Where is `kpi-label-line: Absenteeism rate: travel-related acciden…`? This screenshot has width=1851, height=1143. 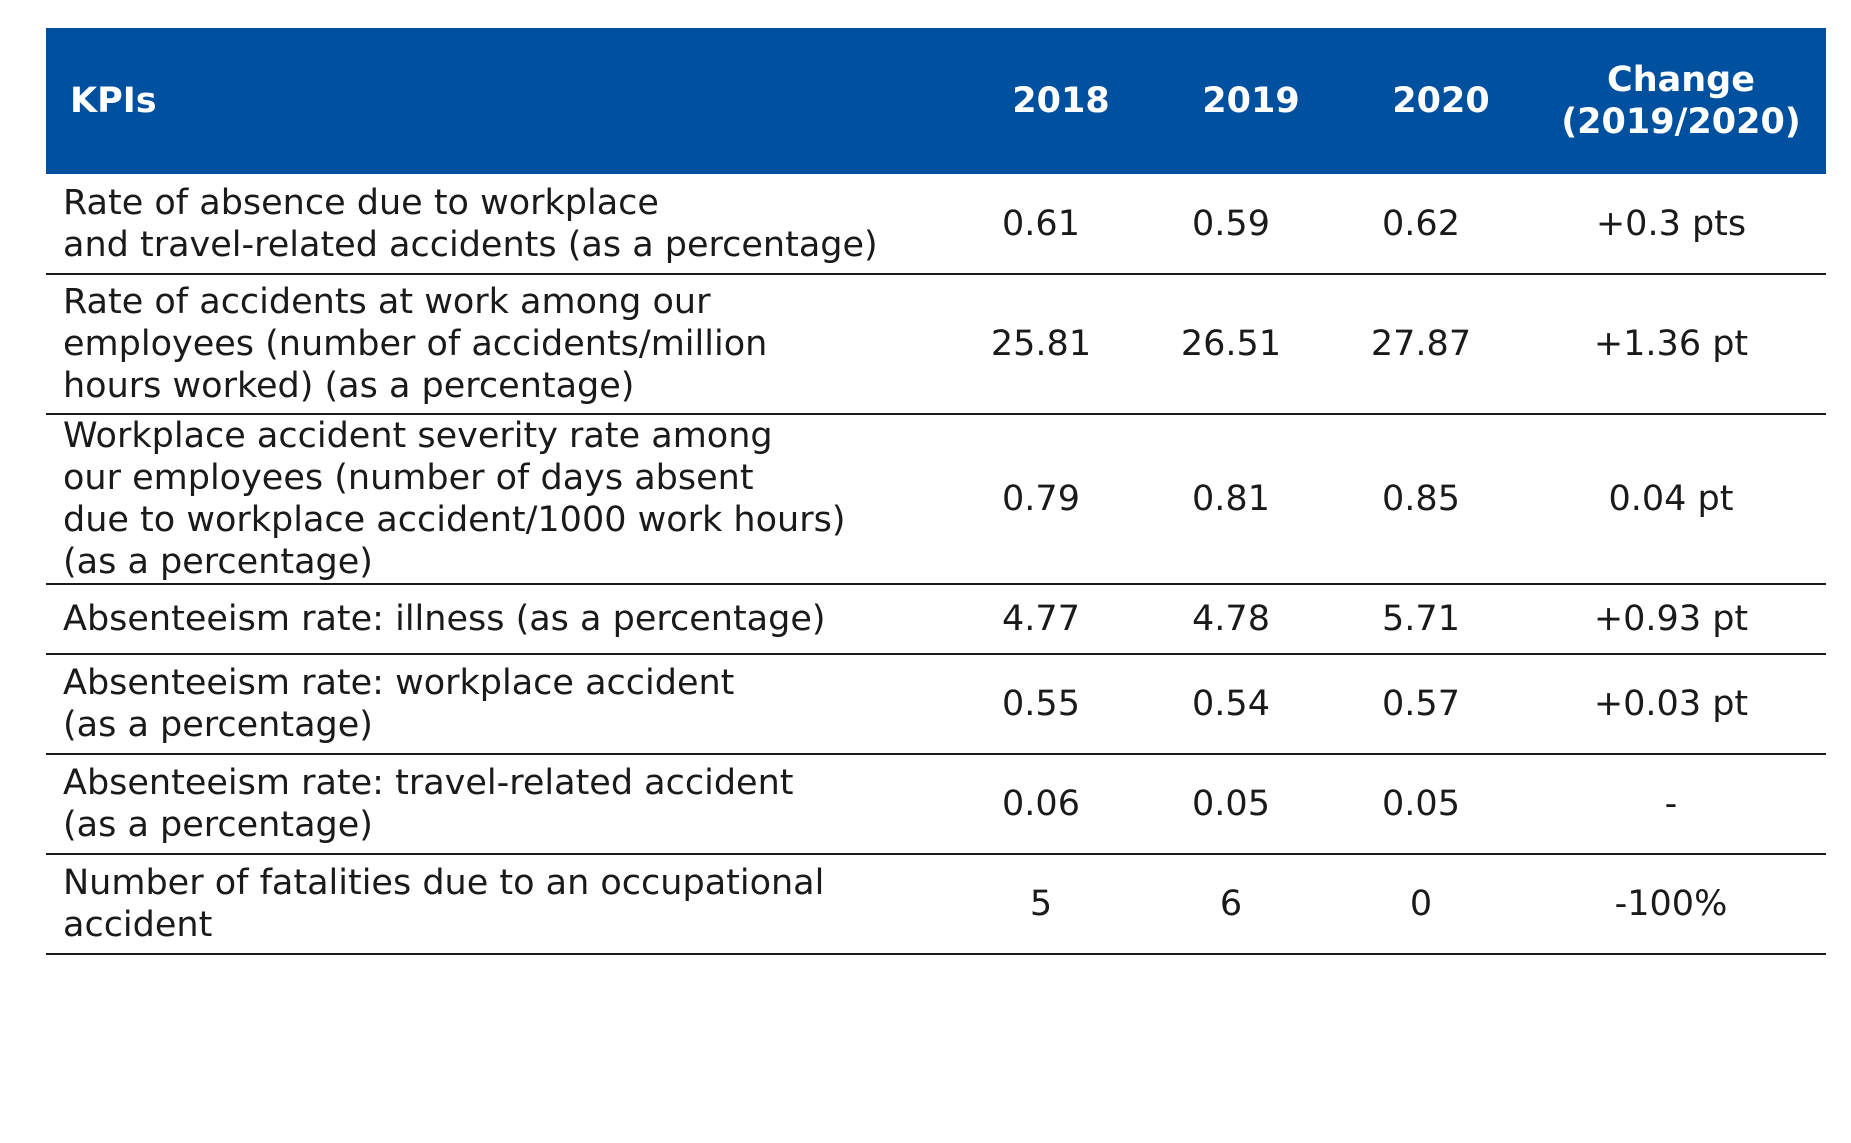 kpi-label-line: Absenteeism rate: travel-related acciden… is located at coordinates (428, 783).